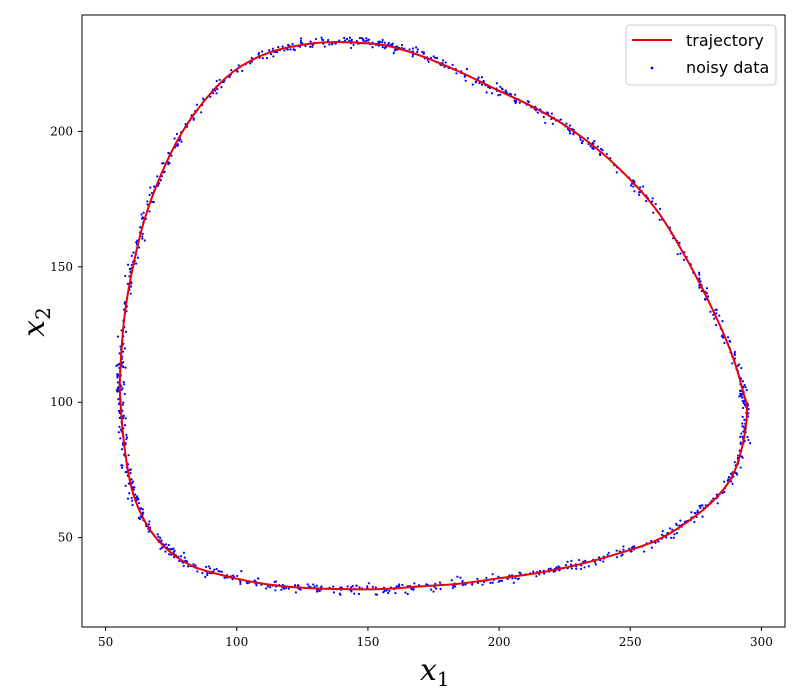  What do you see at coordinates (499, 642) in the screenshot?
I see `x-tick-label: 200` at bounding box center [499, 642].